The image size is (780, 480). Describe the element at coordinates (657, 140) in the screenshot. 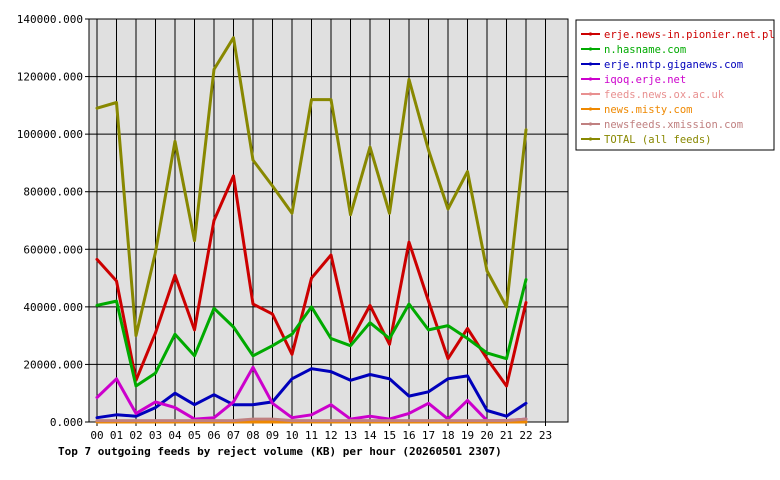

I see `legend-label: TOTAL (all feeds)` at that location.